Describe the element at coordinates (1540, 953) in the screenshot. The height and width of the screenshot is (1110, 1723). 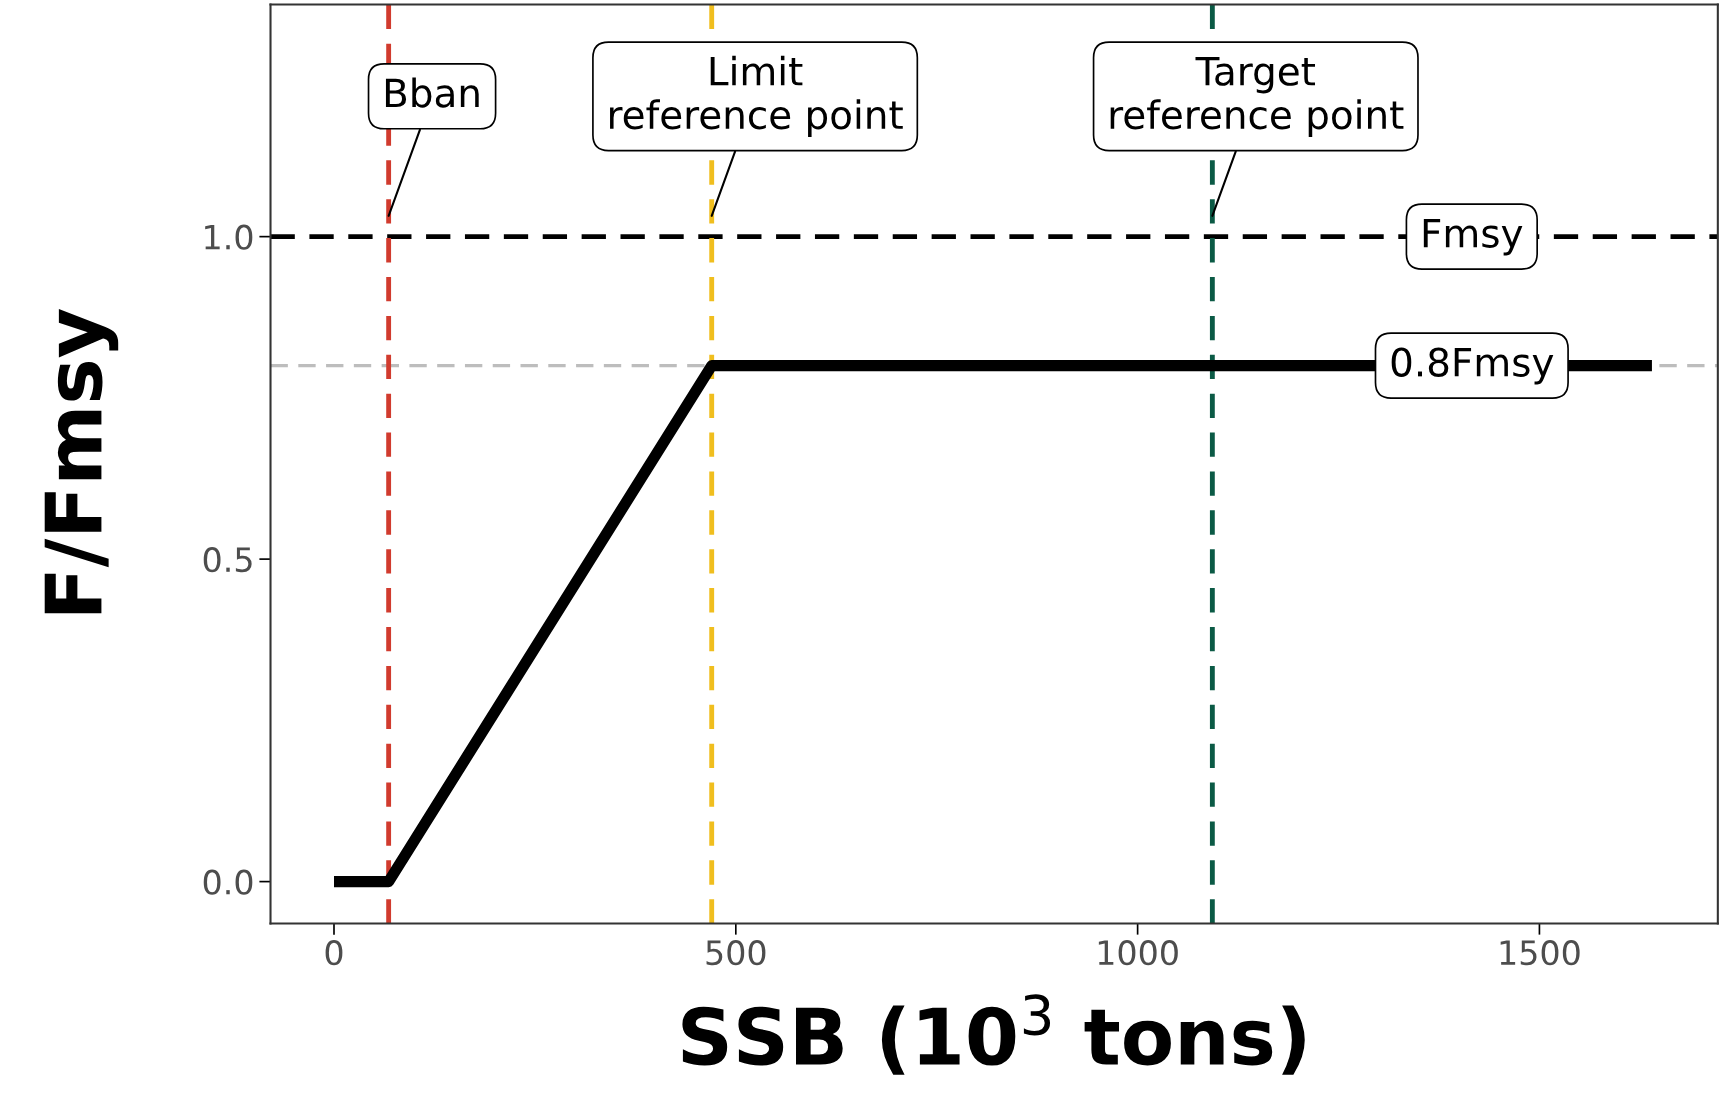
I see `x-tick-label: 1500` at that location.